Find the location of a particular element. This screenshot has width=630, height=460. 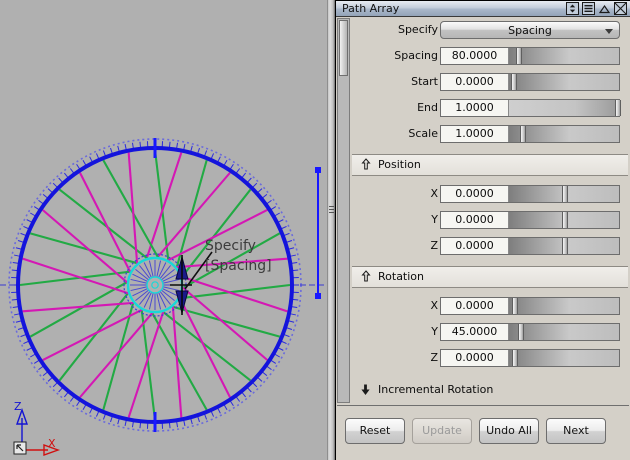

specify-dropdown-value: Spacing is located at coordinates (530, 30).